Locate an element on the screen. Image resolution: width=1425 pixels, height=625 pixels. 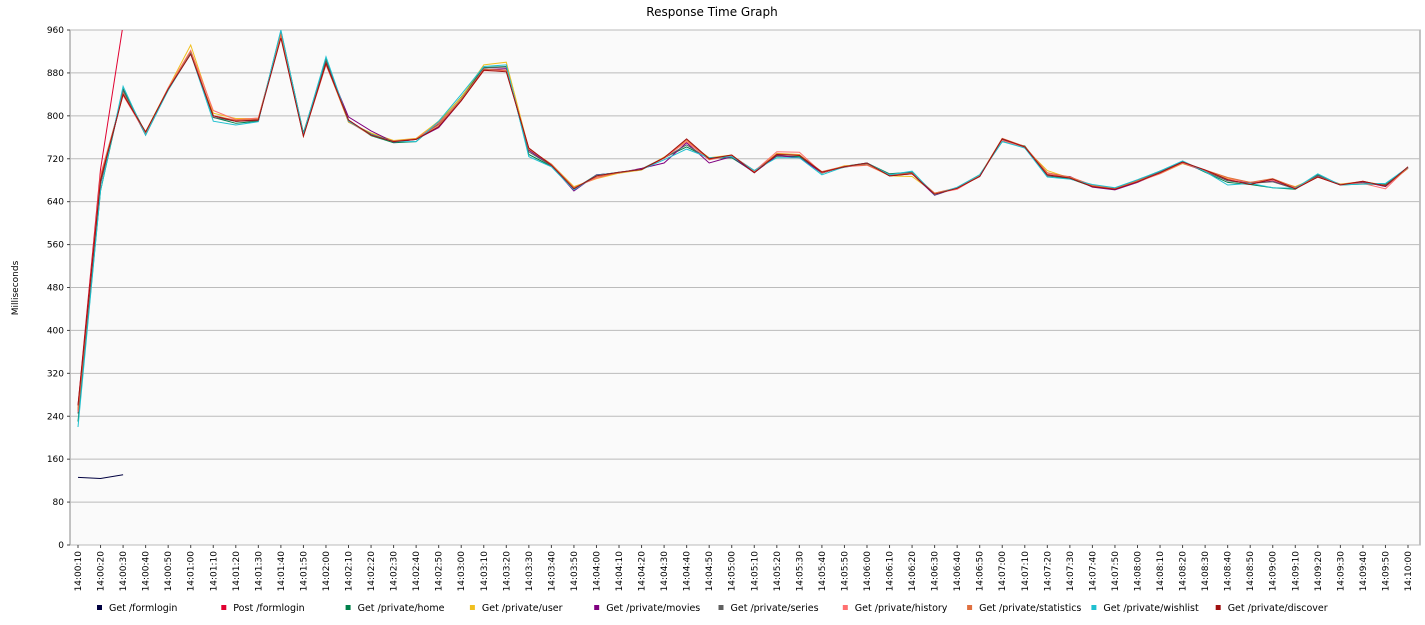
legend-label: Get /formlogin is located at coordinates (143, 608).